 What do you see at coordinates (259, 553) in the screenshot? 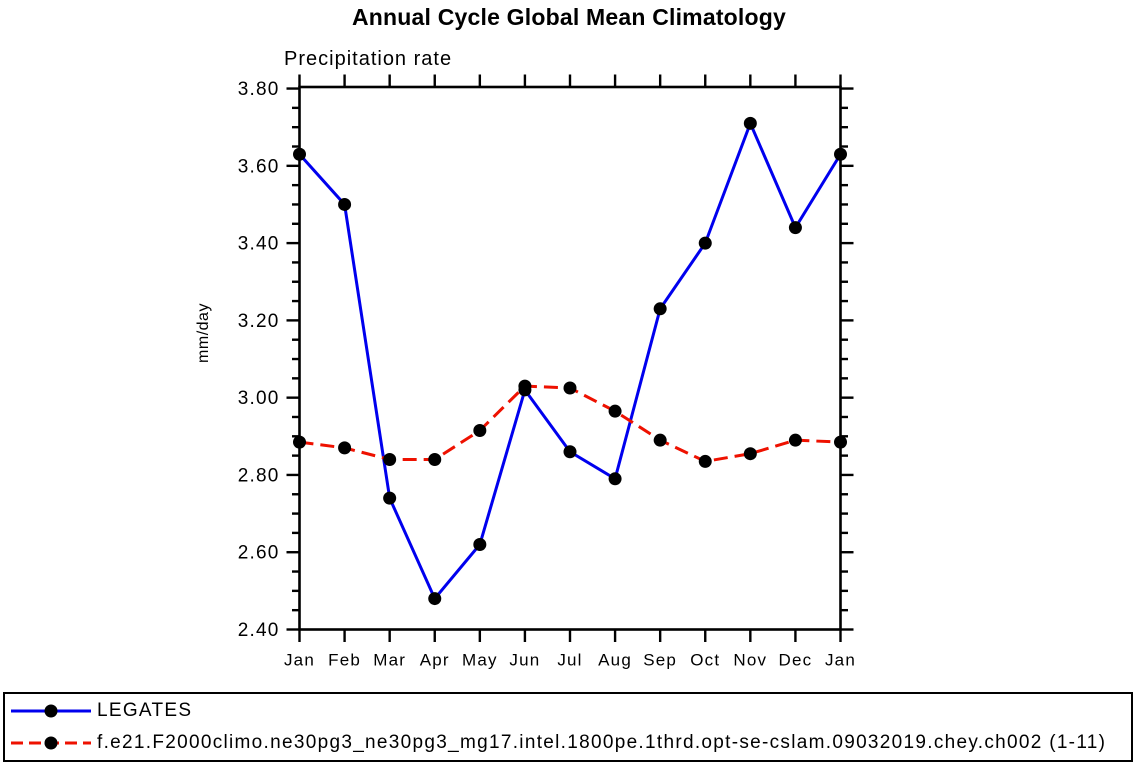
I see `y-tick-label: 2.60` at bounding box center [259, 553].